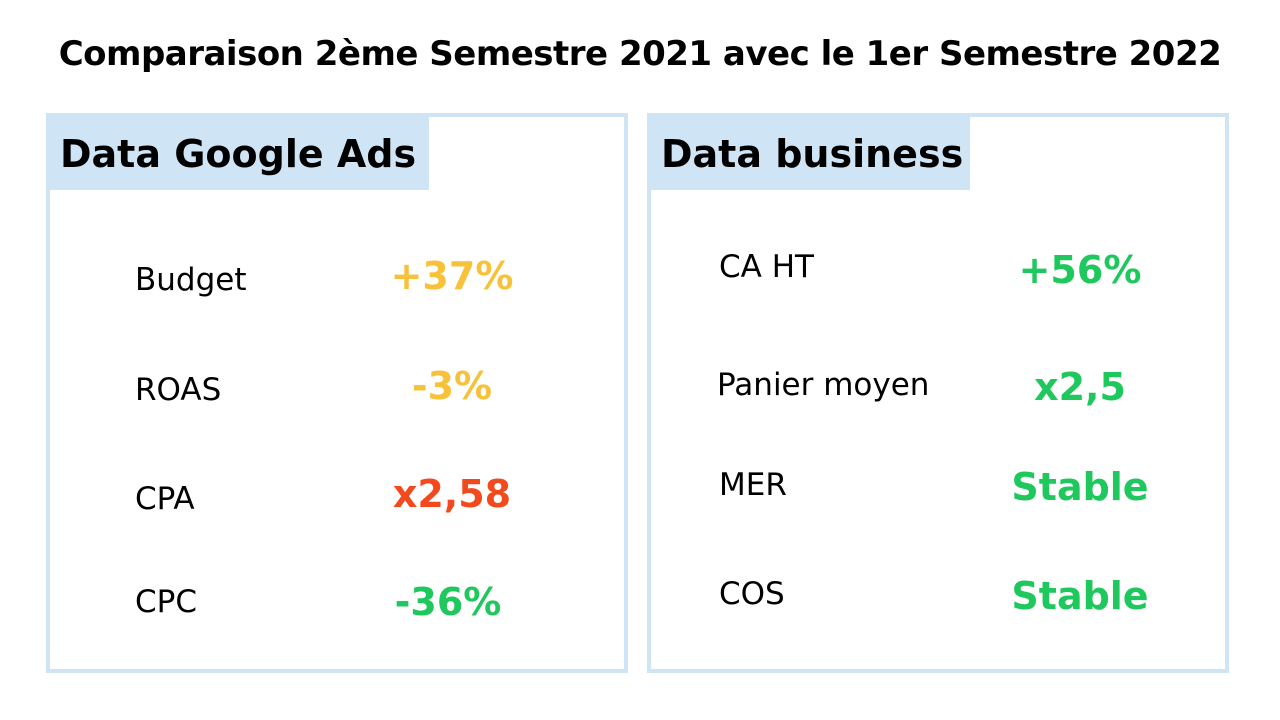 This screenshot has height=720, width=1280. I want to click on business-header: Data business, so click(810, 153).